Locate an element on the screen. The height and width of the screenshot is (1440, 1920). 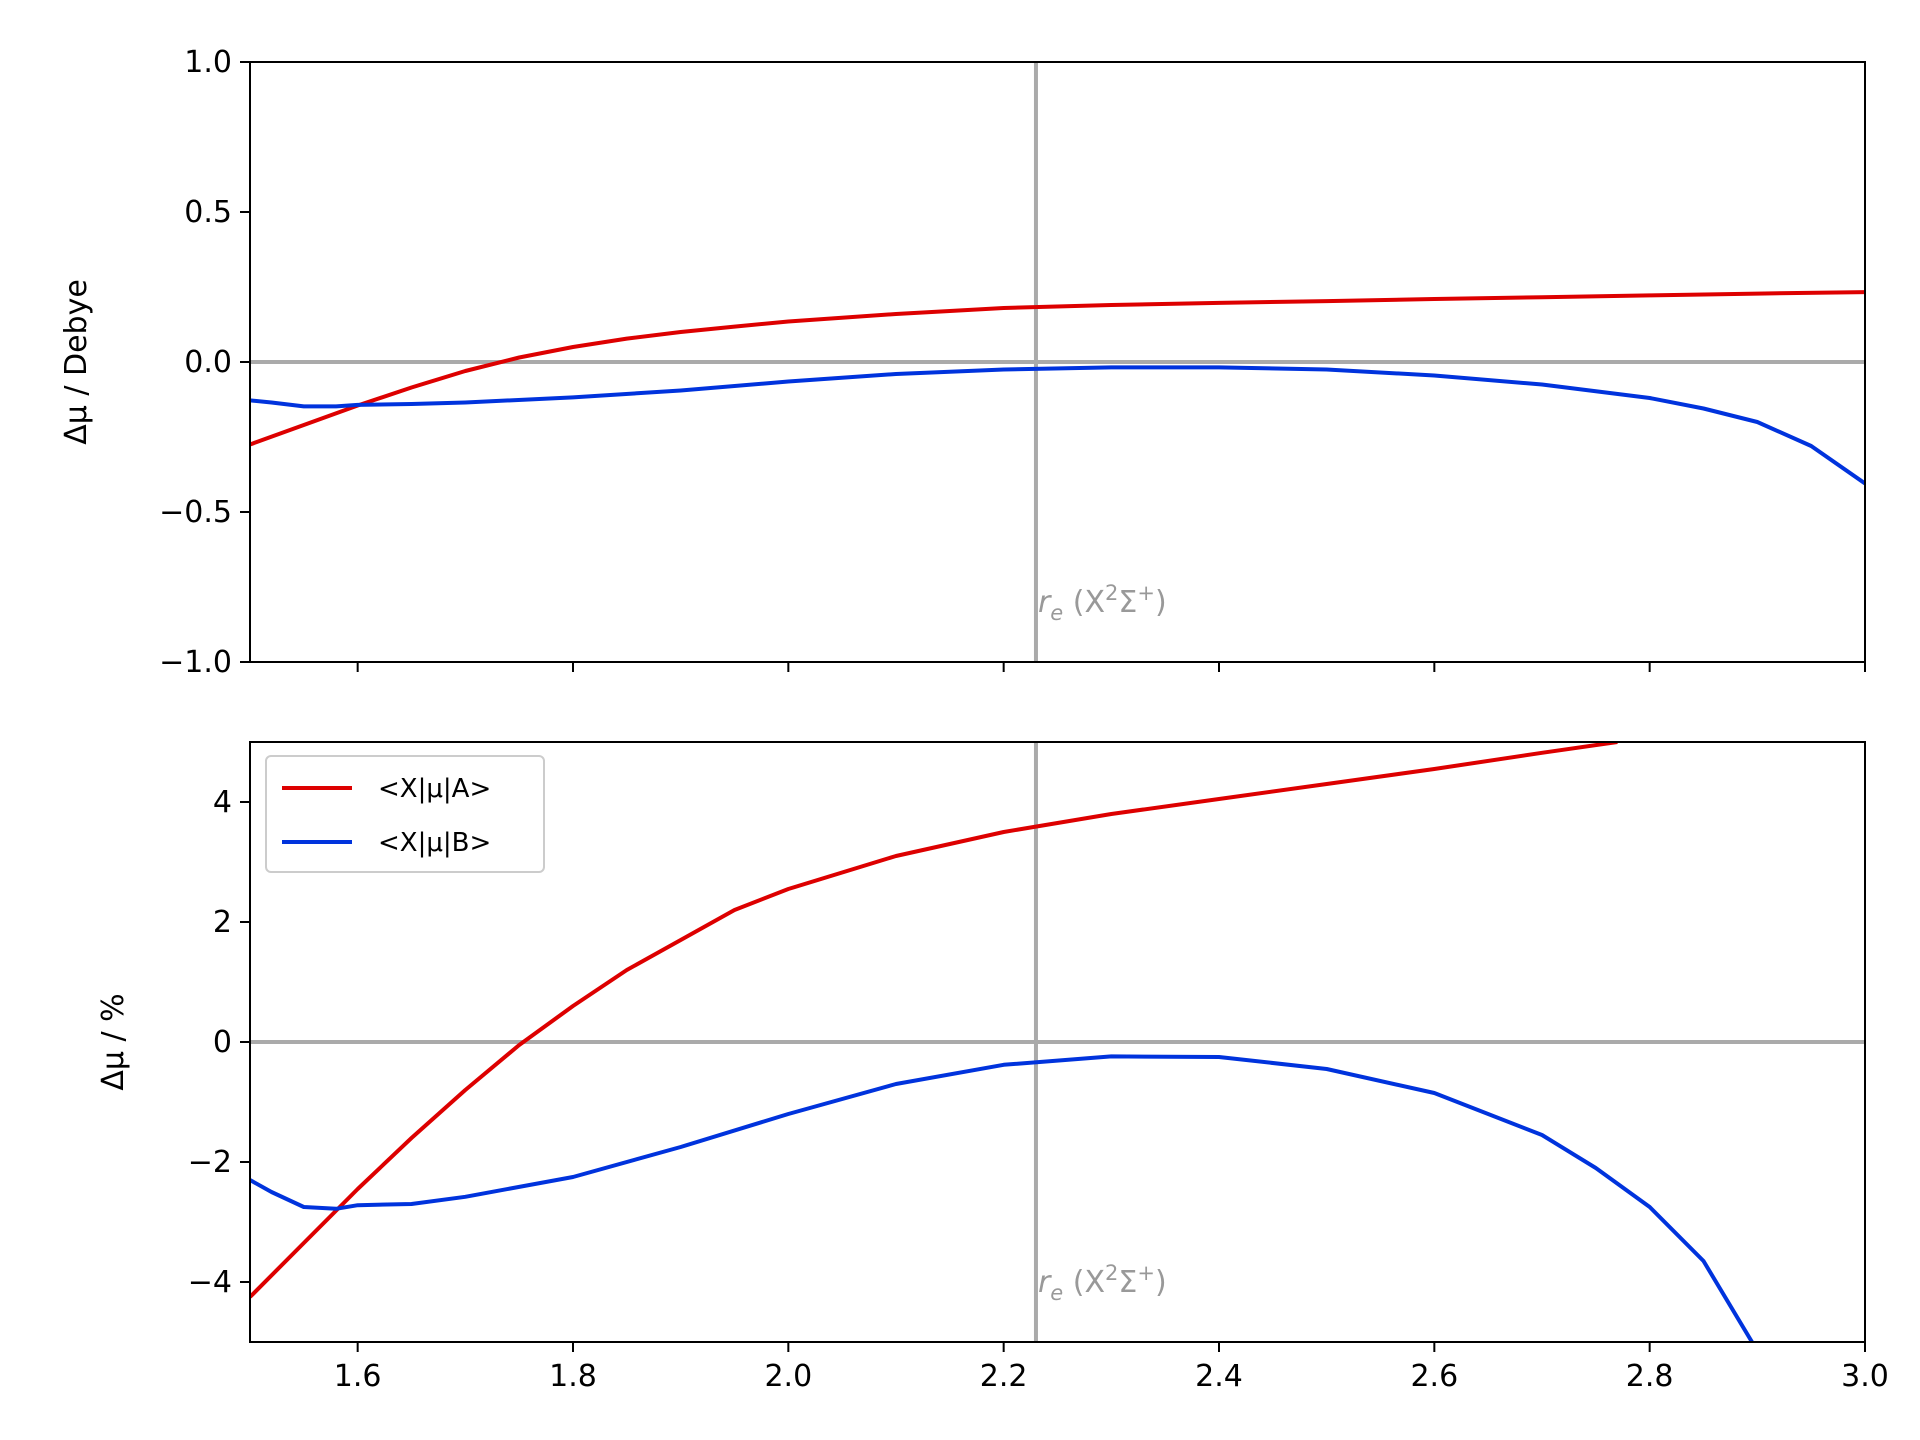
y-tick-label: −2 is located at coordinates (210, 1162).